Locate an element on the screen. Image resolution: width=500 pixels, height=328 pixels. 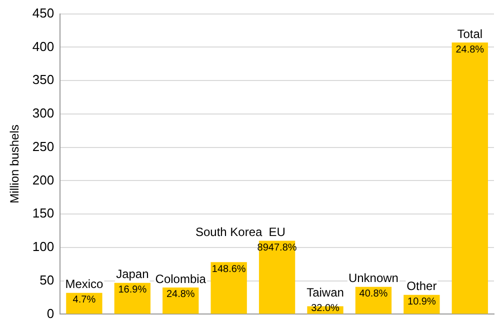
x-tick-label: Japan is located at coordinates (132, 274).